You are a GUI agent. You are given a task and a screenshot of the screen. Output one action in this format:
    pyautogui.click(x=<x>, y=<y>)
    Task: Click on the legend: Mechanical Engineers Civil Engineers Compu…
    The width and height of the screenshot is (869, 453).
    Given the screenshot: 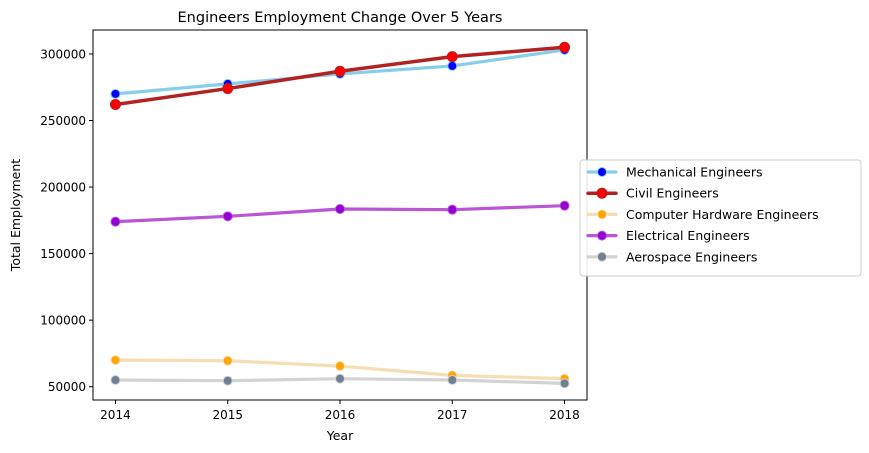 What is the action you would take?
    pyautogui.click(x=720, y=218)
    